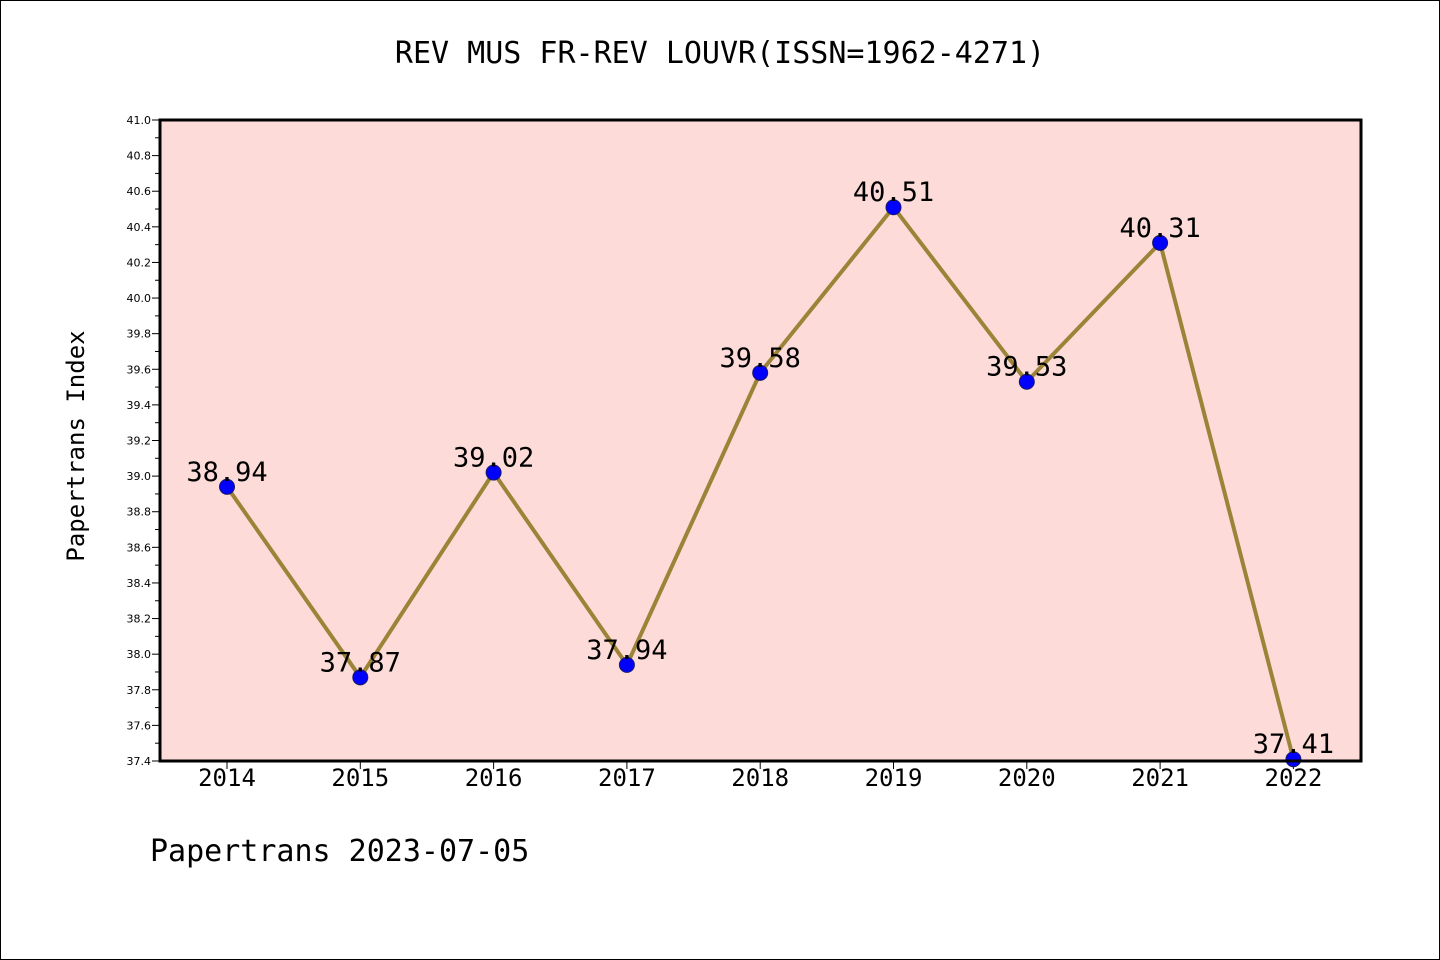  What do you see at coordinates (1293, 744) in the screenshot?
I see `data-label-2022: 37.41` at bounding box center [1293, 744].